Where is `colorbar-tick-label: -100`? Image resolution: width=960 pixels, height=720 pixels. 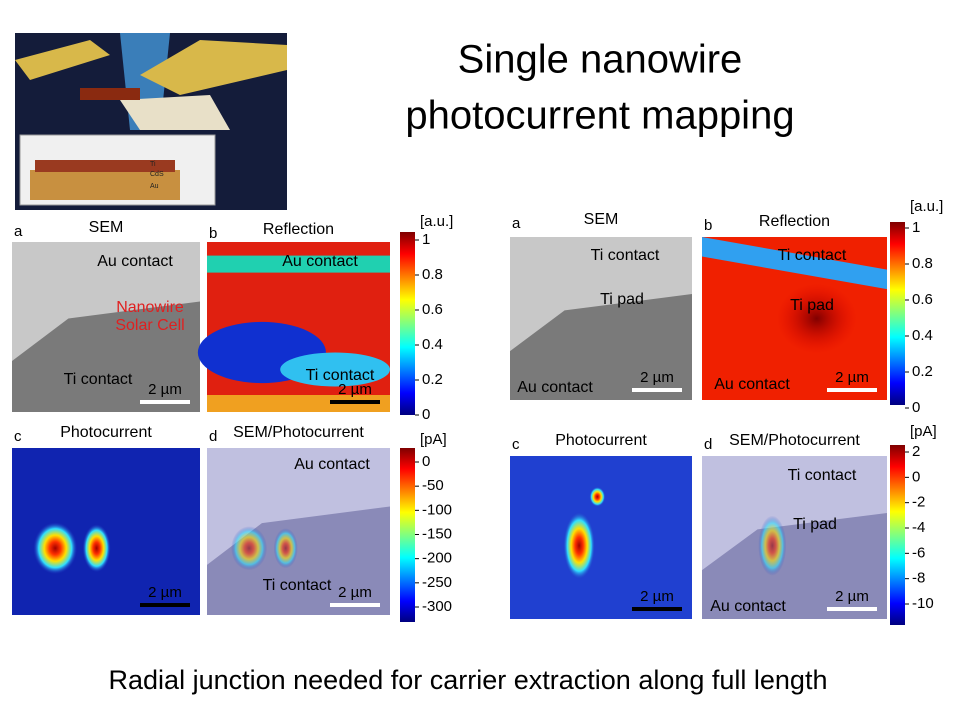 colorbar-tick-label: -100 is located at coordinates (437, 509).